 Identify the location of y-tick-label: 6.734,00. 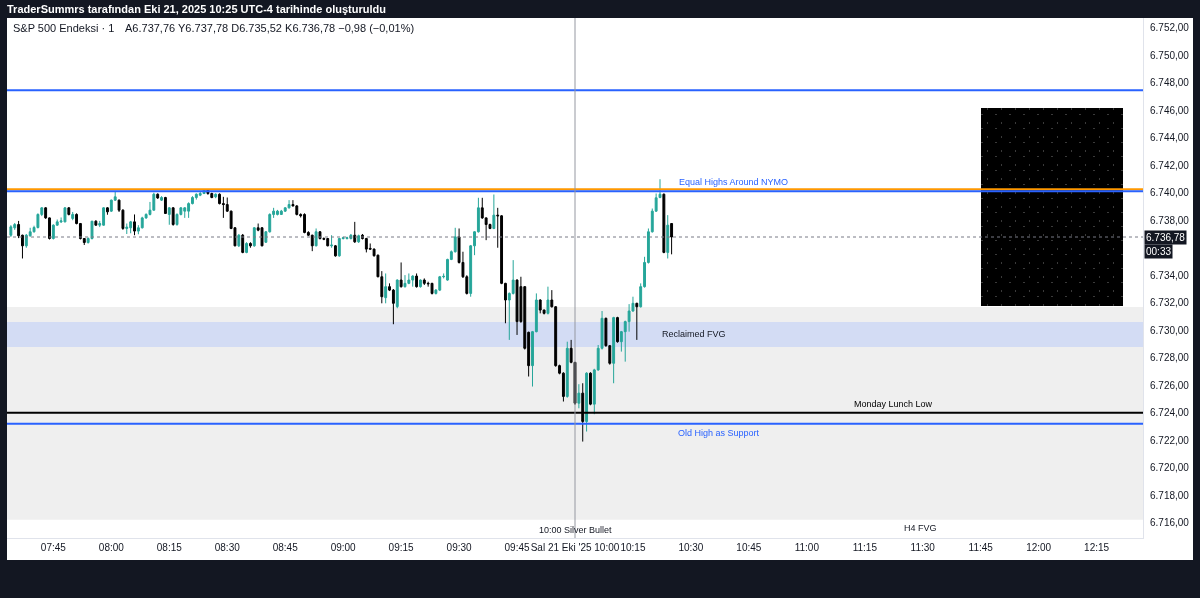
(1170, 275).